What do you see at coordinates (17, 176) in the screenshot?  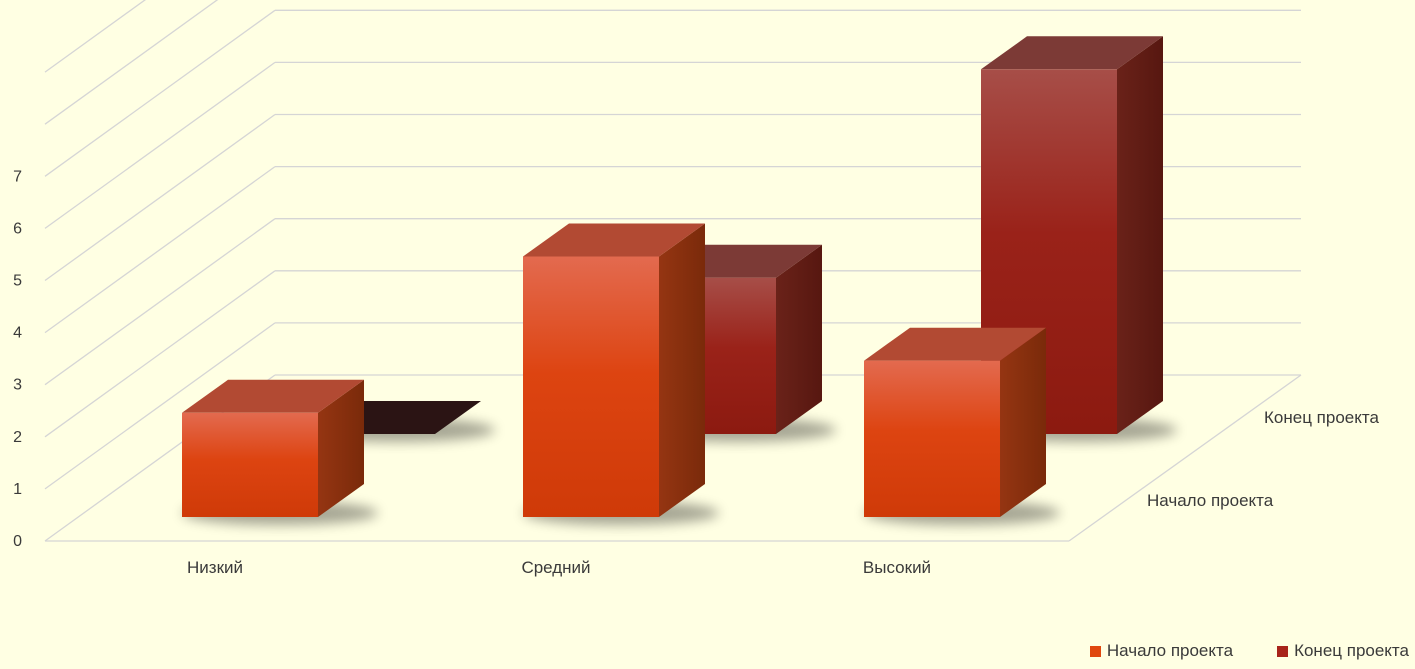 I see `y-tick-label: 7` at bounding box center [17, 176].